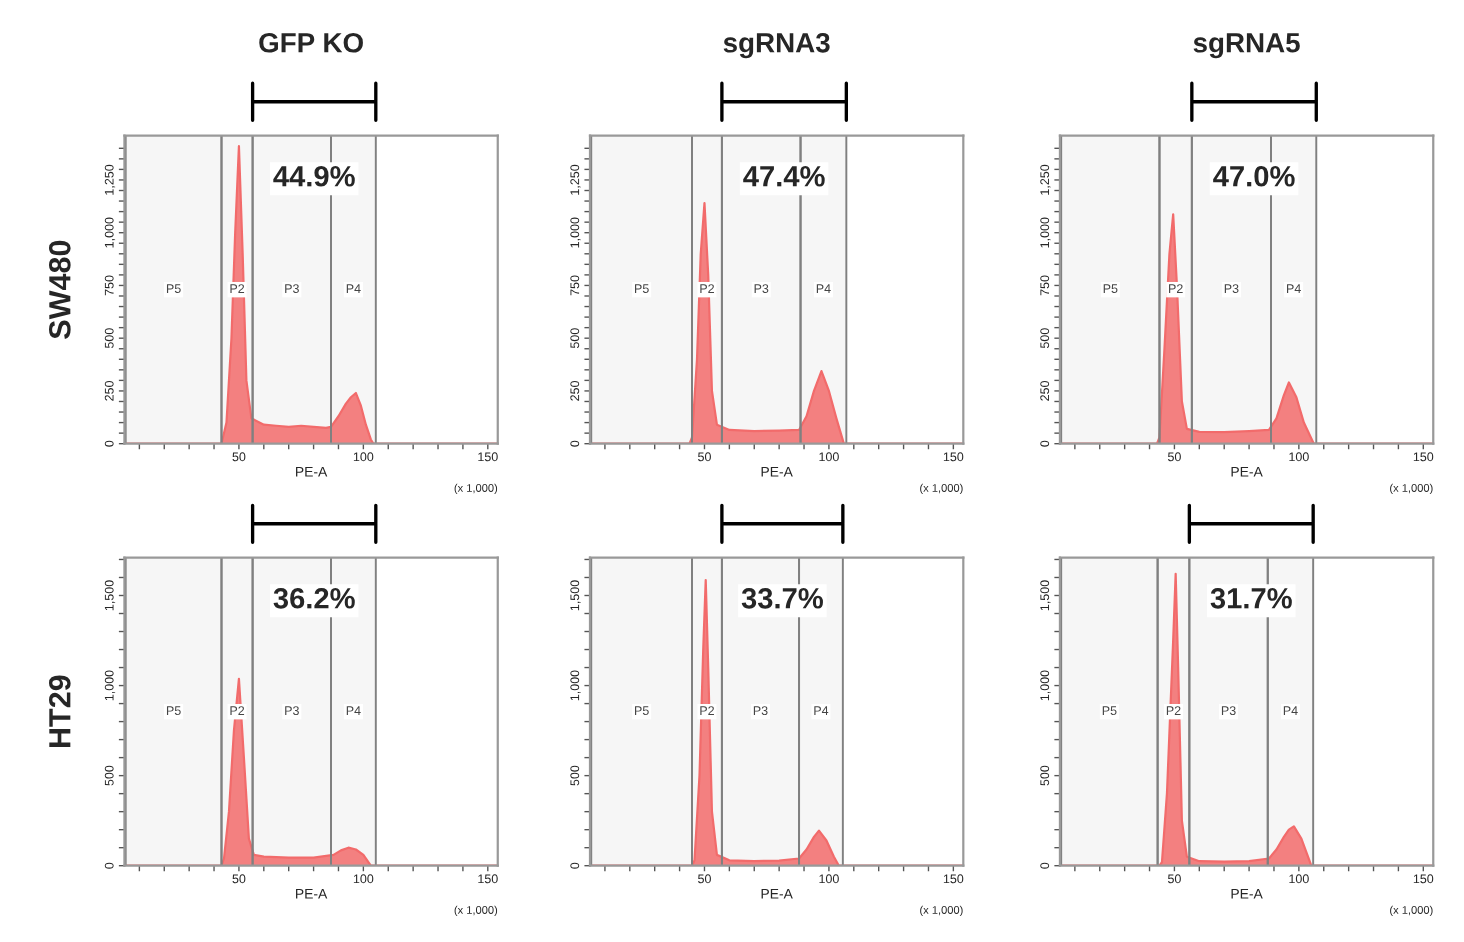 The width and height of the screenshot is (1464, 942). Describe the element at coordinates (1254, 176) in the screenshot. I see `annotation: 47.0%` at that location.